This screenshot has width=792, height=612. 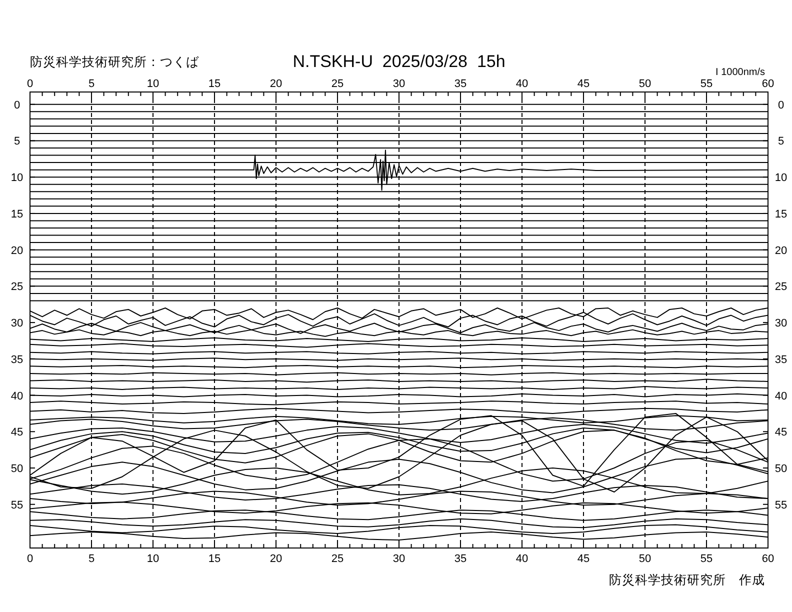 What do you see at coordinates (583, 84) in the screenshot?
I see `x-tick-label: 45` at bounding box center [583, 84].